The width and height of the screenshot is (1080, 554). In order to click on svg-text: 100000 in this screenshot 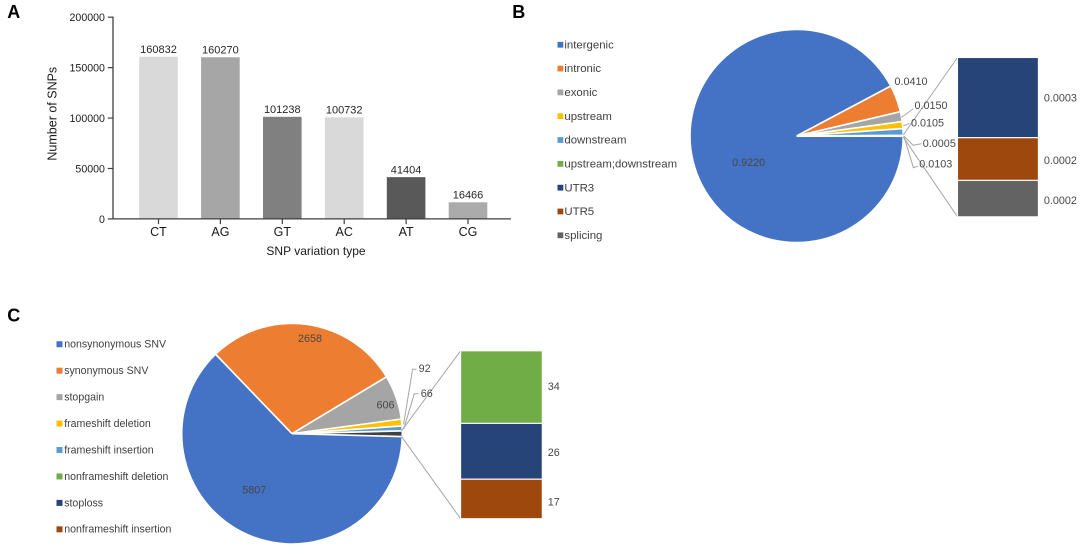, I will do `click(87, 119)`.